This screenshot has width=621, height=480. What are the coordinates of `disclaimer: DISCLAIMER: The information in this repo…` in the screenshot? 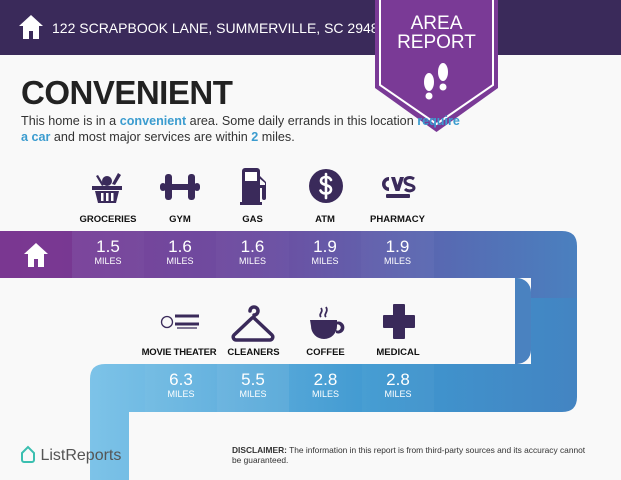 It's located at (409, 455).